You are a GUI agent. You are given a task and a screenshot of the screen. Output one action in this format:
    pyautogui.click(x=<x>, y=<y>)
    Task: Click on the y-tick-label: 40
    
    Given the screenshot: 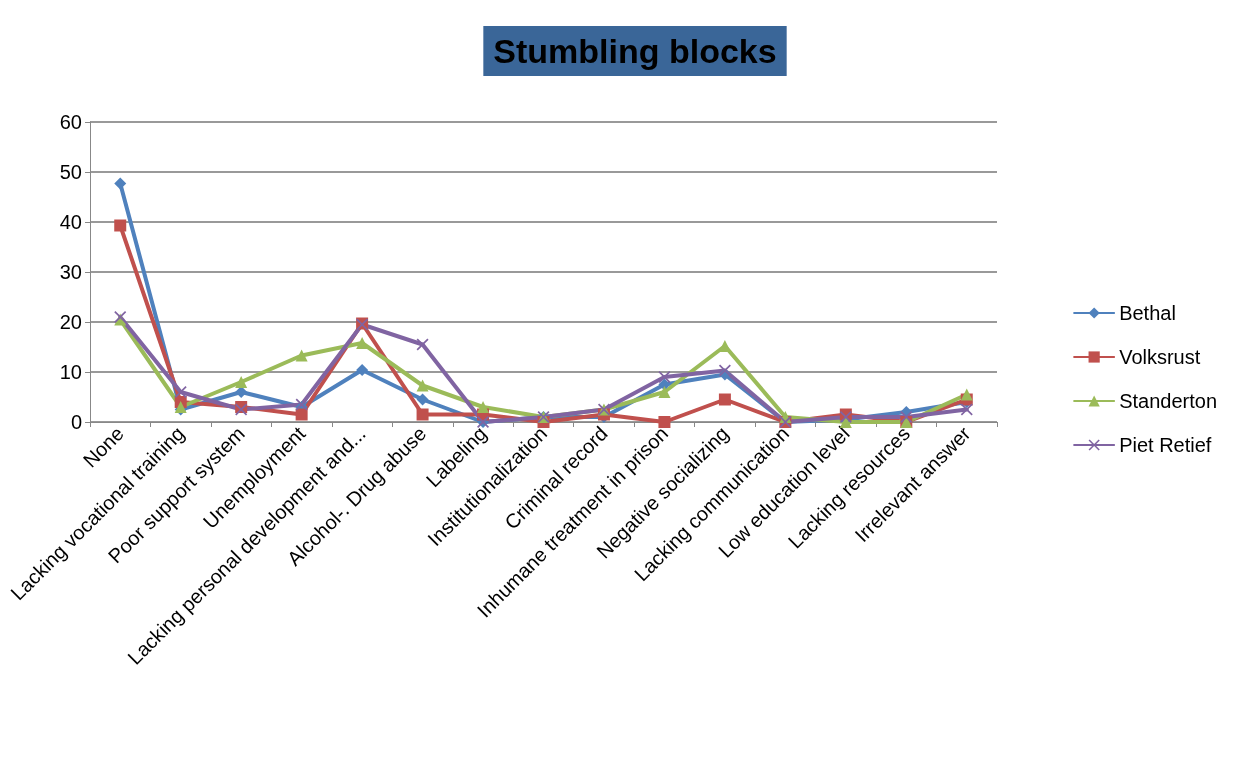 What is the action you would take?
    pyautogui.click(x=70, y=222)
    